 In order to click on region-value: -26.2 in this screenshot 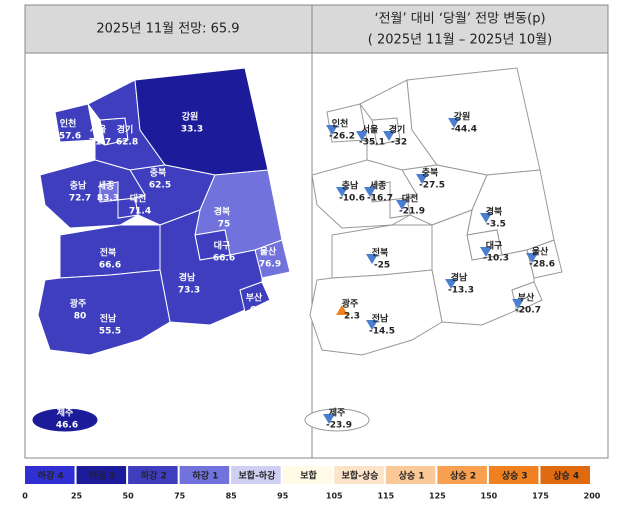, I will do `click(342, 137)`.